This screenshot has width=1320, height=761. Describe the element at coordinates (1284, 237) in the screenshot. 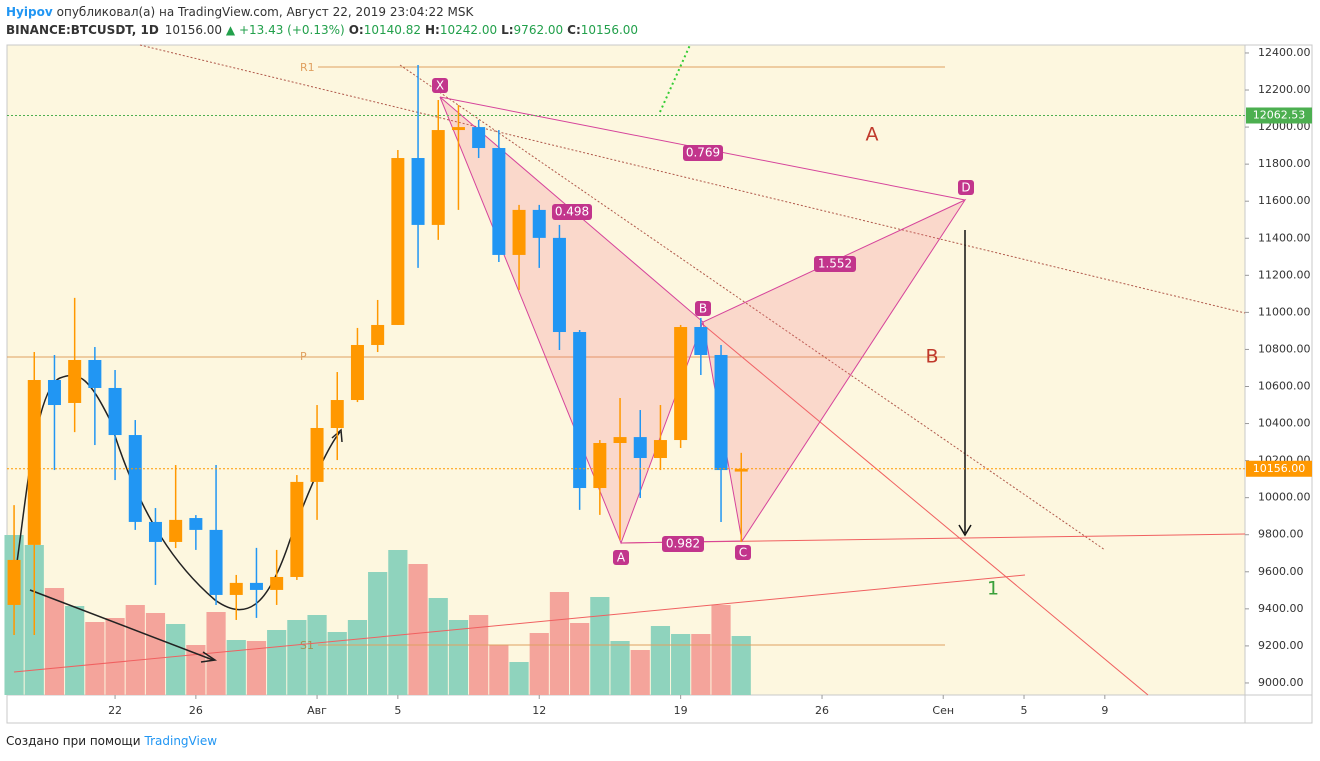

I see `y-tick-label: 11400.00` at that location.